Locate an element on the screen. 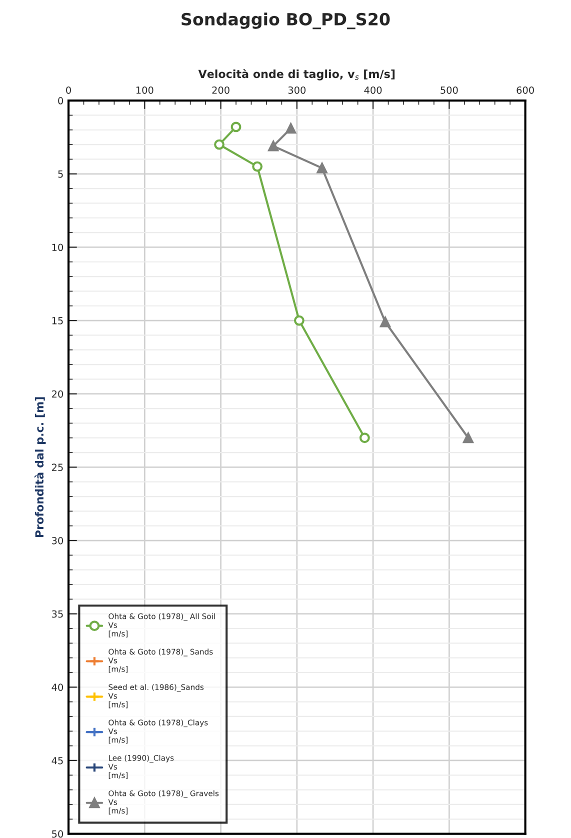 The image size is (571, 838). y-axis-title: Profondità dal p.c. [m] is located at coordinates (40, 467).